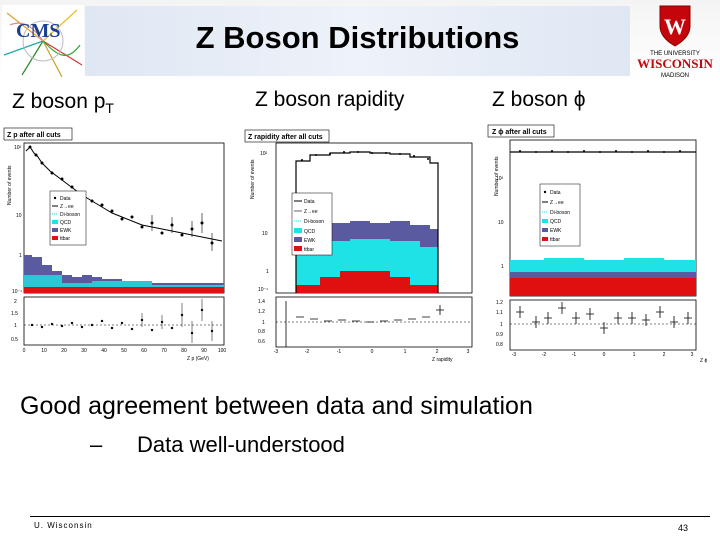 The width and height of the screenshot is (720, 540). I want to click on pt-xtick-1: 10, so click(44, 351).